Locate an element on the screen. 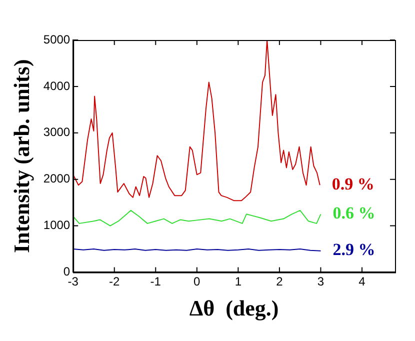 This screenshot has width=415, height=341. x-tick-label: 3 is located at coordinates (320, 281).